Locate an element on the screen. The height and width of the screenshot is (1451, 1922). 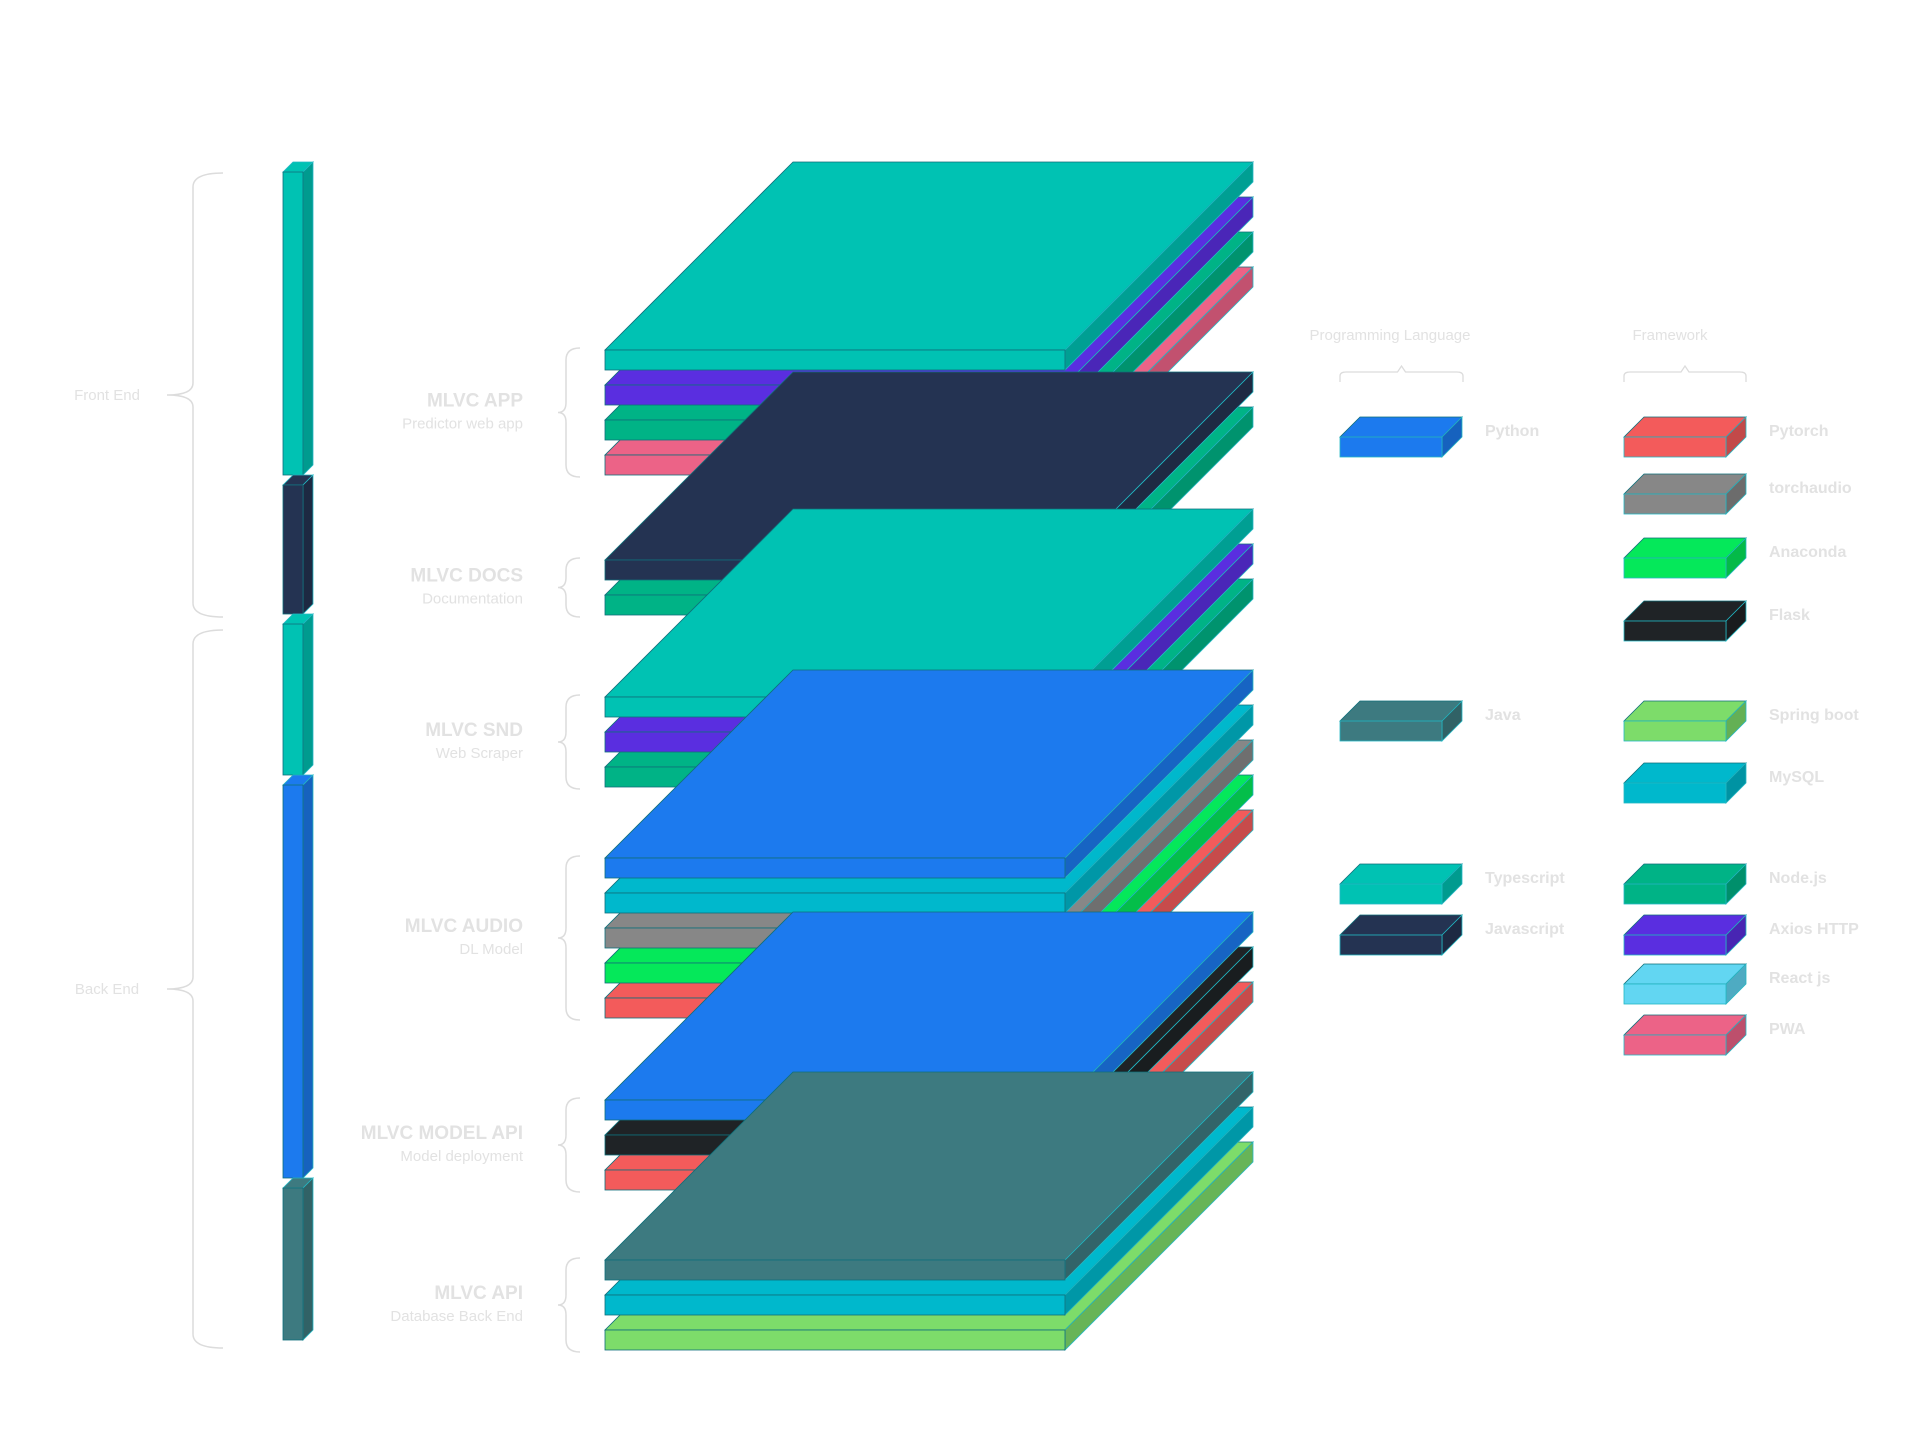
legend-framework-swatch-lime is located at coordinates (1685, 558).